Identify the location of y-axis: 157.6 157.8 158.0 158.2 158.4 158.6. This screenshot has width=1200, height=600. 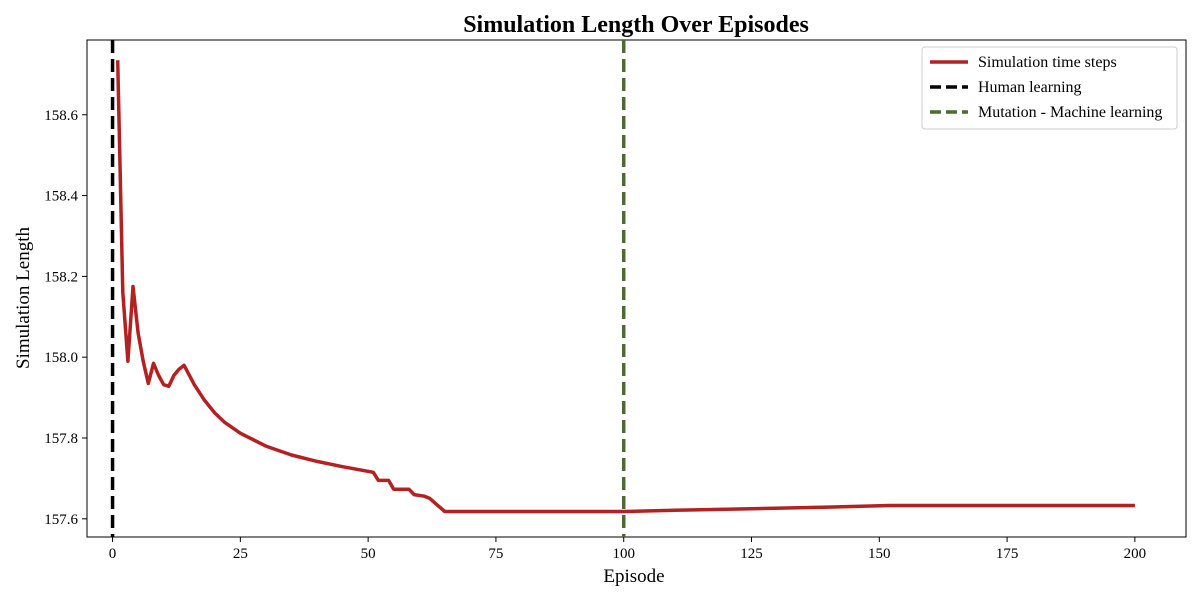
(65, 318).